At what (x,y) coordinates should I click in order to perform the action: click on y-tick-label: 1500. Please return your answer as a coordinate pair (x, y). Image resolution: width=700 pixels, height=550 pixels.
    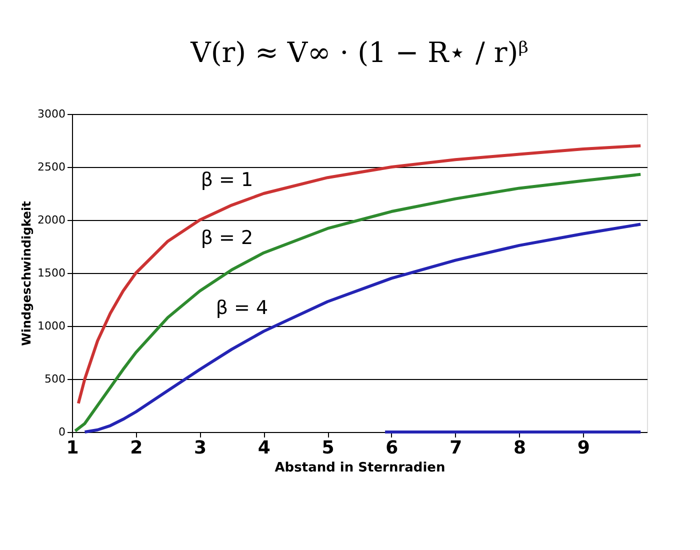
    Looking at the image, I should click on (52, 273).